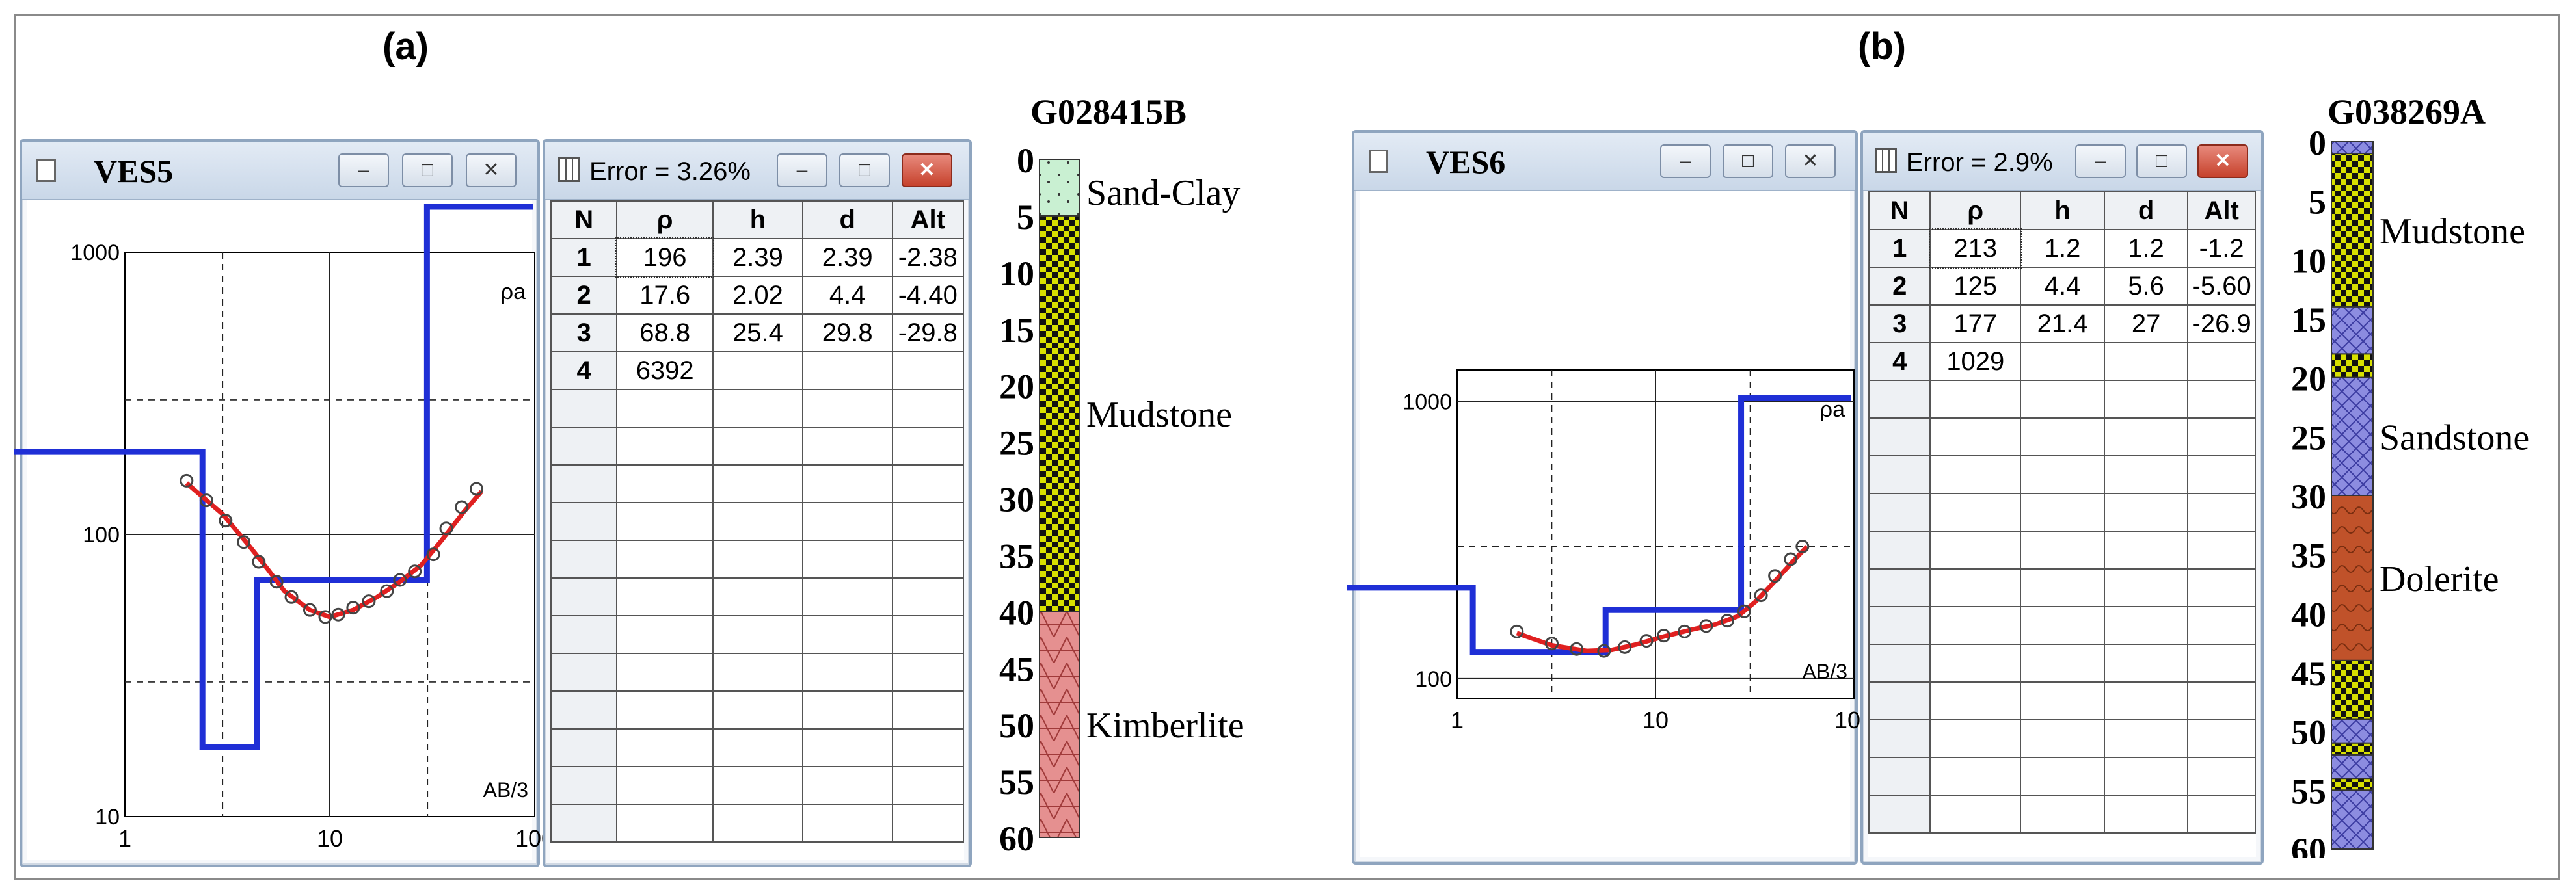 The height and width of the screenshot is (894, 2576). What do you see at coordinates (2221, 286) in the screenshot?
I see `table-cell: -5.60` at bounding box center [2221, 286].